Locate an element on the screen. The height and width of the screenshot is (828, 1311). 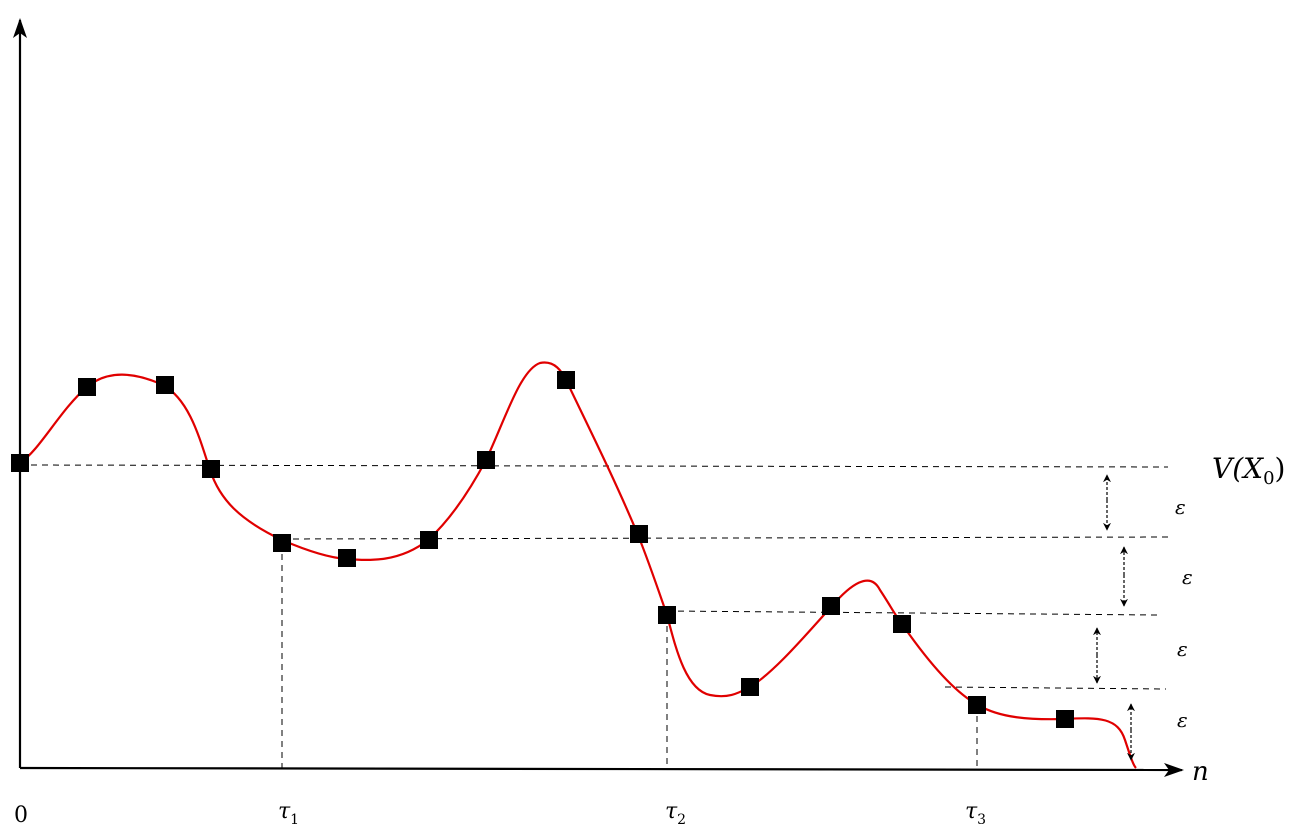
level-label-close: ) is located at coordinates (1280, 468).